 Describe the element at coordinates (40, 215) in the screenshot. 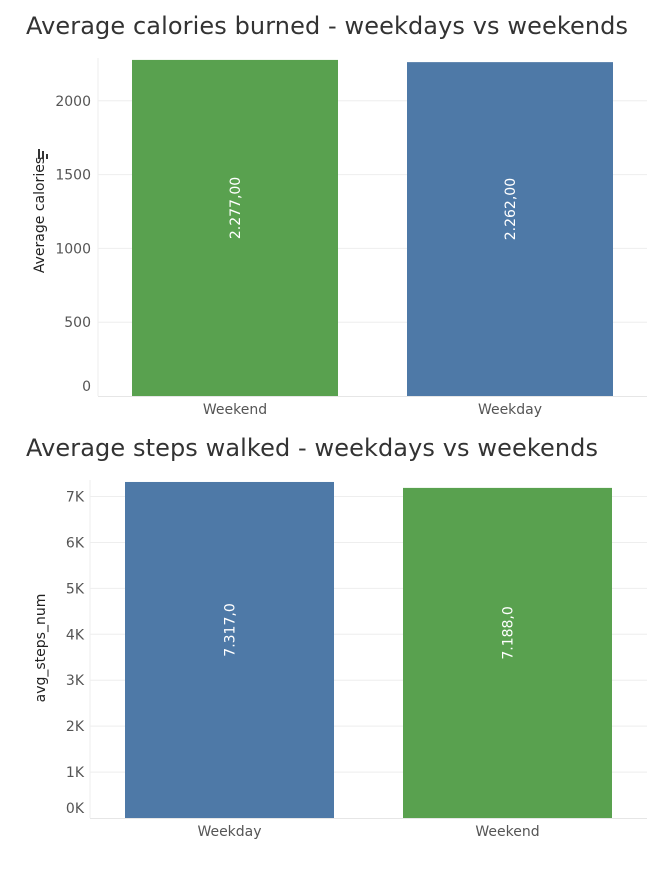

I see `y-axis-title: Average calories` at that location.